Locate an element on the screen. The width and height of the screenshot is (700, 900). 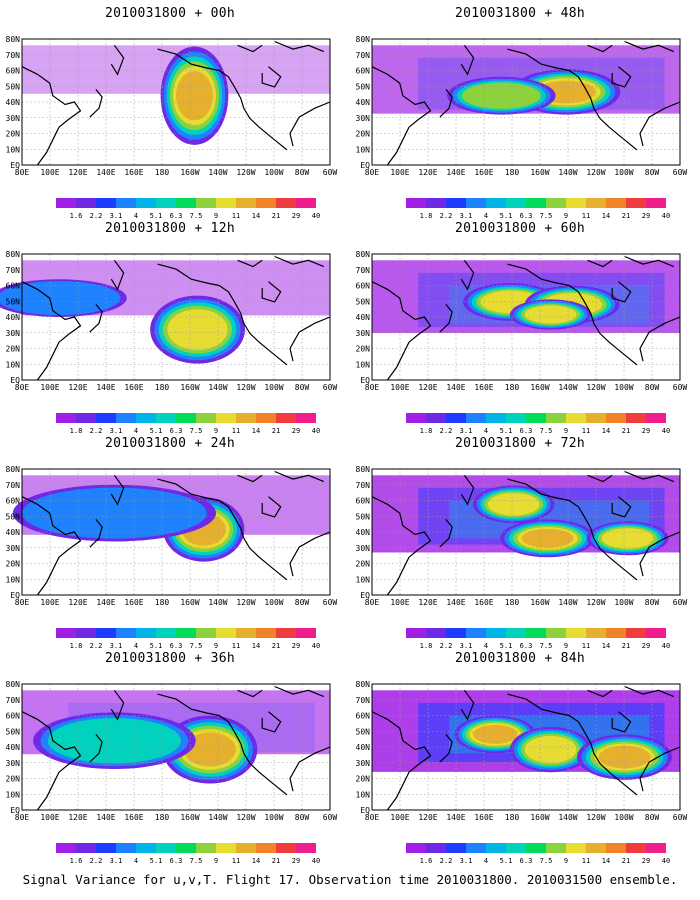
colorbar-label: 3.1 is located at coordinates (466, 646).